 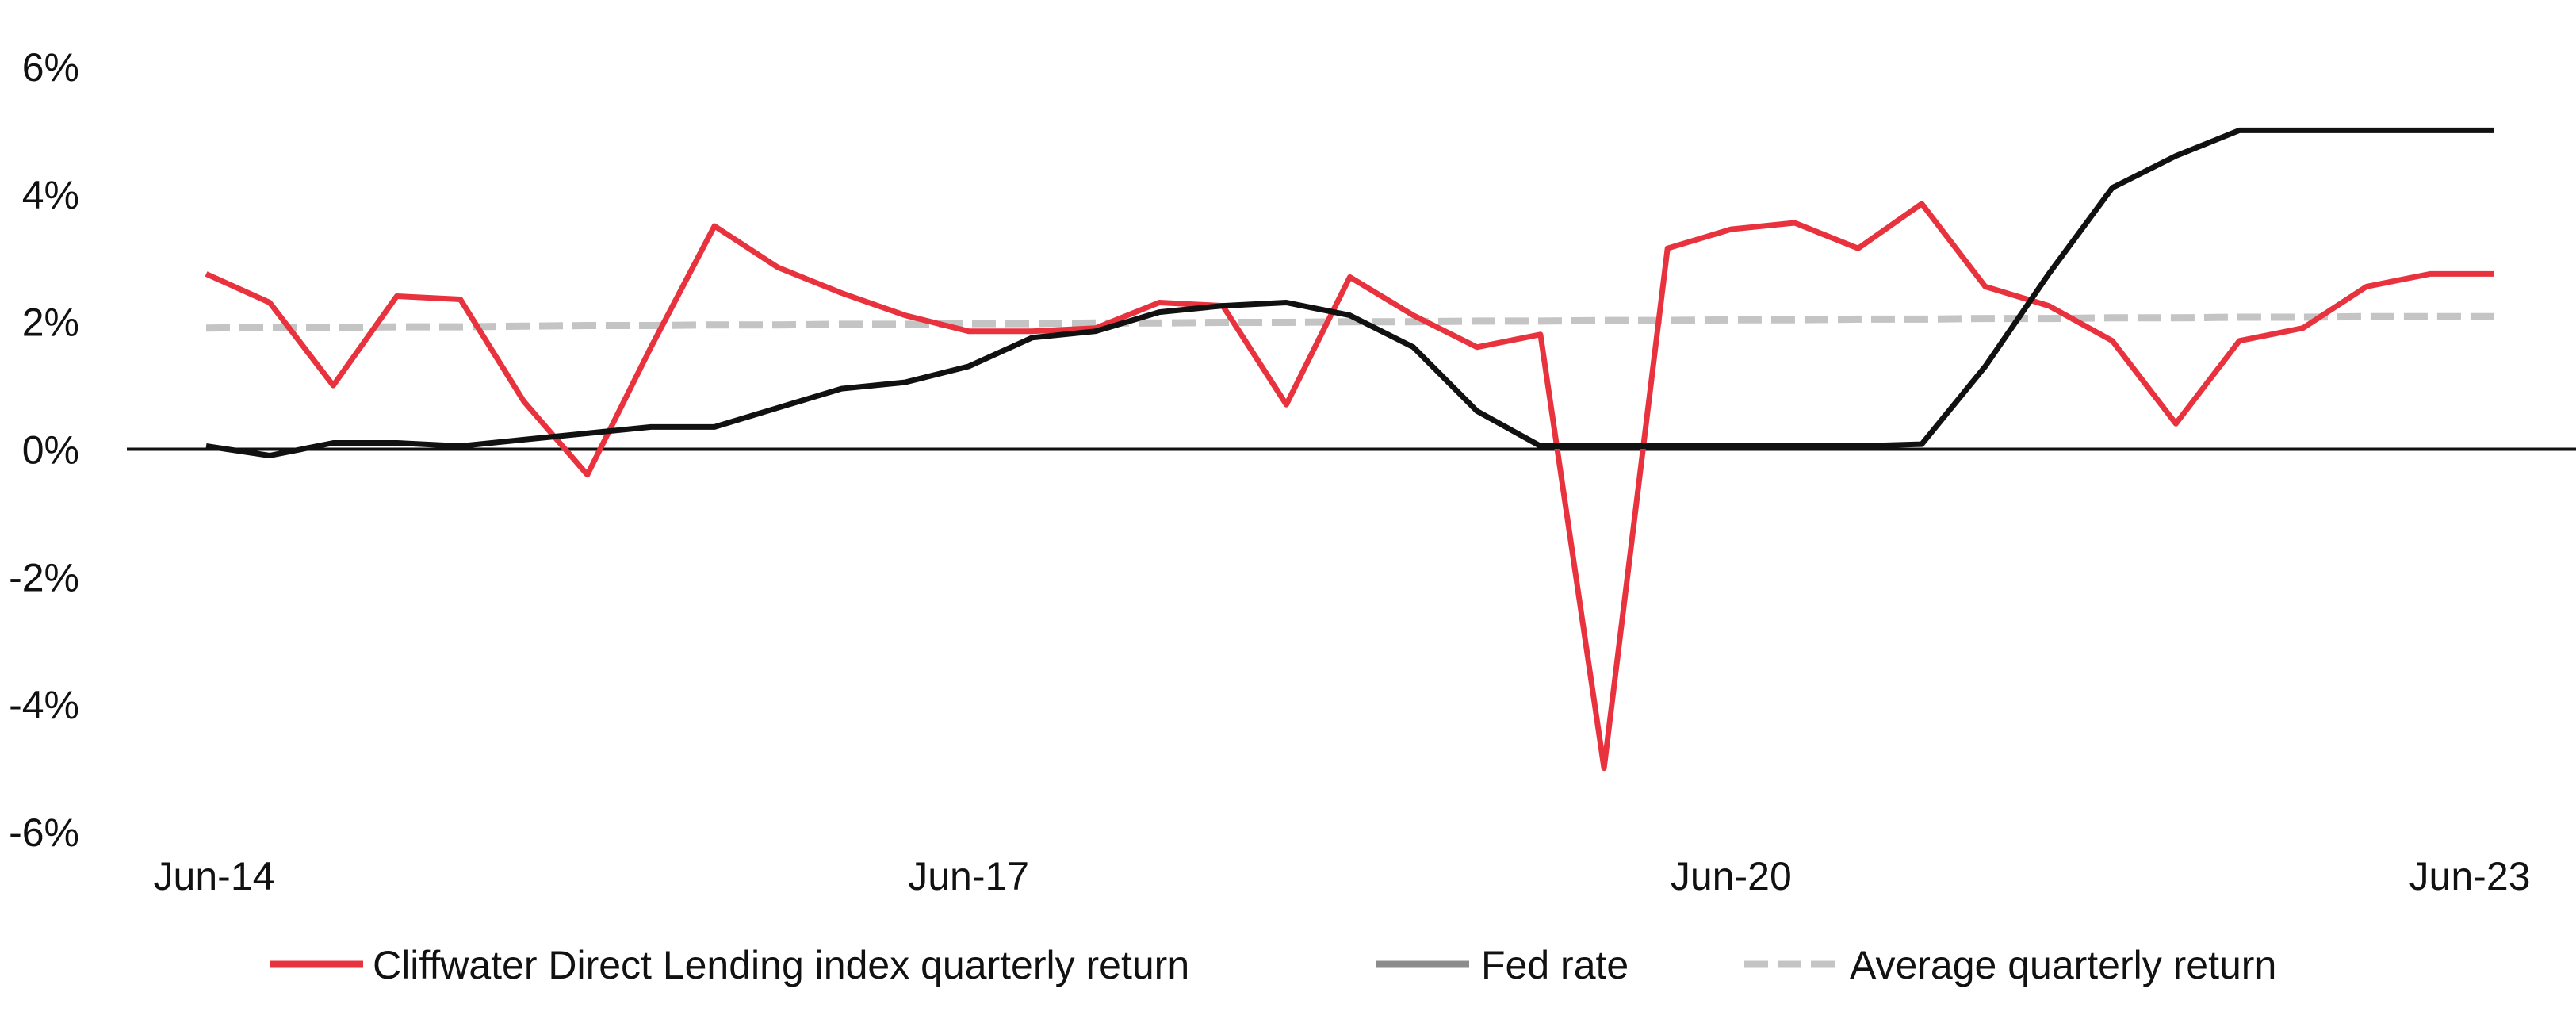 I want to click on series-line-average-quarterly-return, so click(x=1349, y=322).